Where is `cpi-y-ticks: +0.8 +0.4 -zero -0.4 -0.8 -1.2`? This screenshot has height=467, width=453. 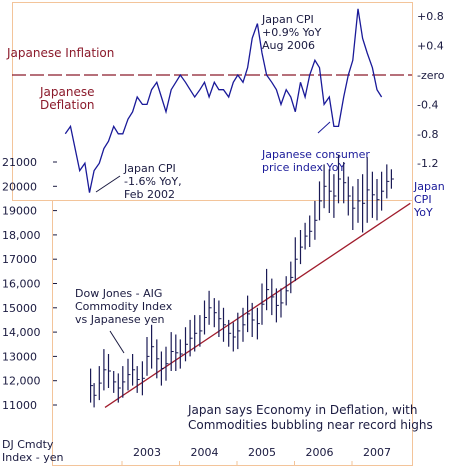 cpi-y-ticks: +0.8 +0.4 -zero -0.4 -0.8 -1.2 is located at coordinates (431, 90).